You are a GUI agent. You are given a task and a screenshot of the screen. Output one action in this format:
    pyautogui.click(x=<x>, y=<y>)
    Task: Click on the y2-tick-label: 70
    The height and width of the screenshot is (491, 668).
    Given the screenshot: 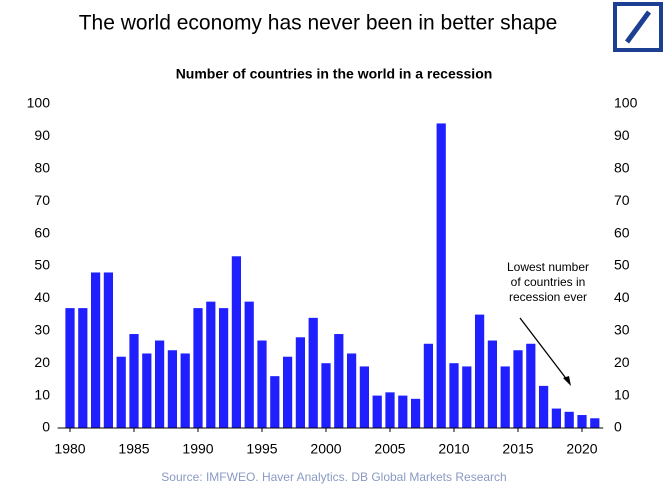 What is the action you would take?
    pyautogui.click(x=622, y=200)
    